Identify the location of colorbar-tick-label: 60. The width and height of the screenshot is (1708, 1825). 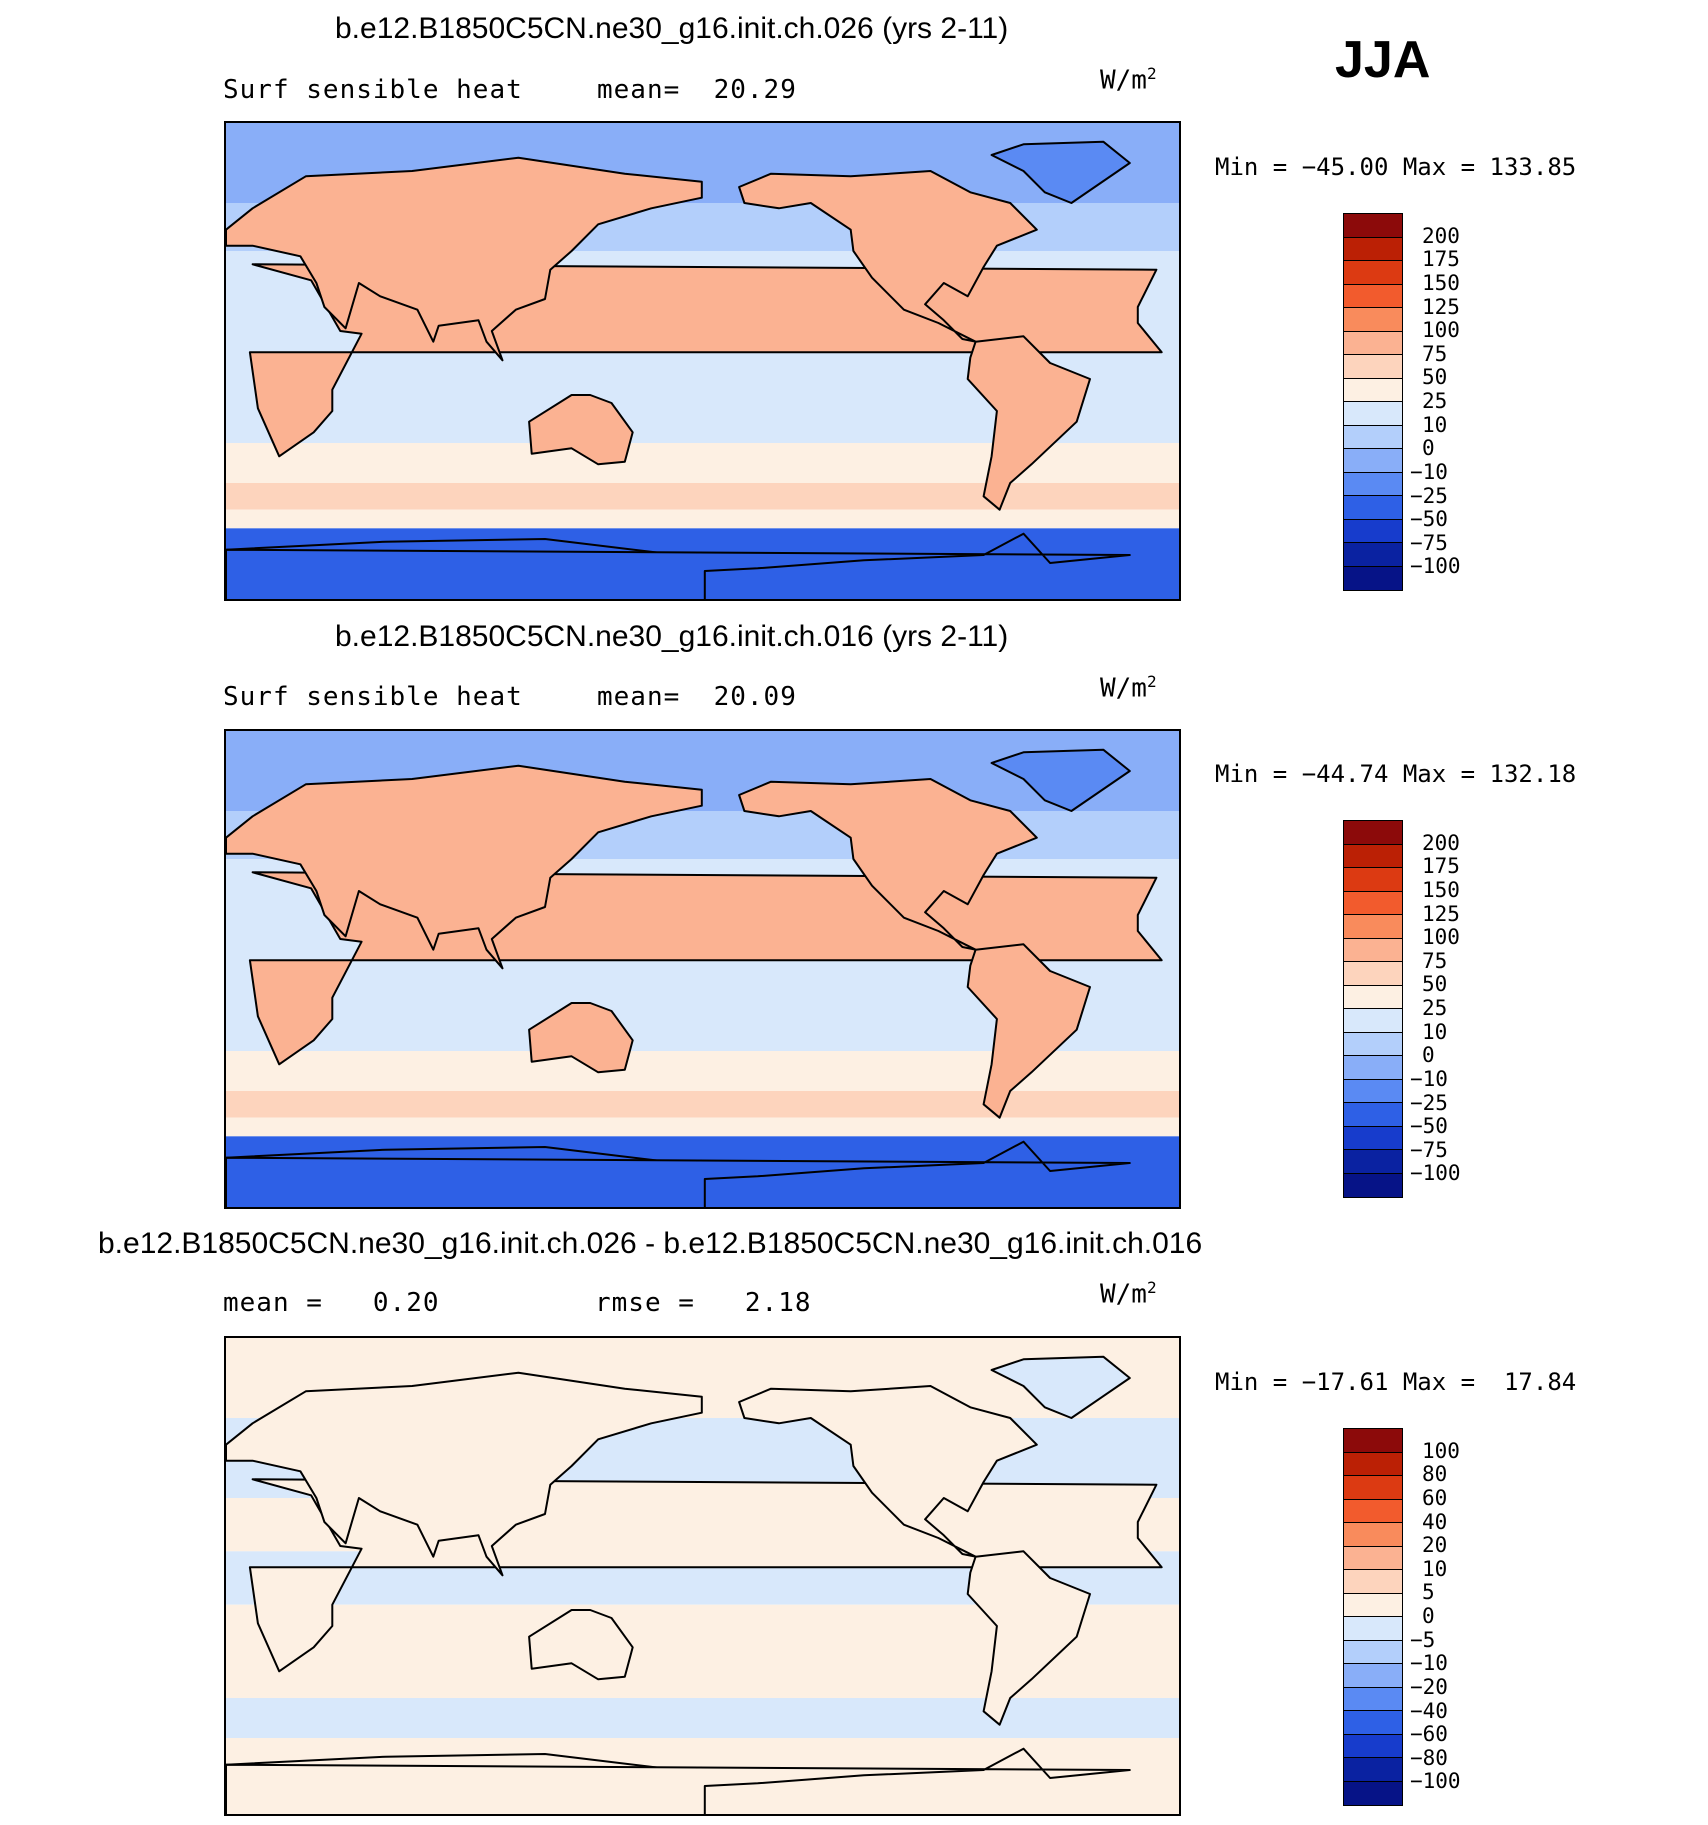
(1435, 1497).